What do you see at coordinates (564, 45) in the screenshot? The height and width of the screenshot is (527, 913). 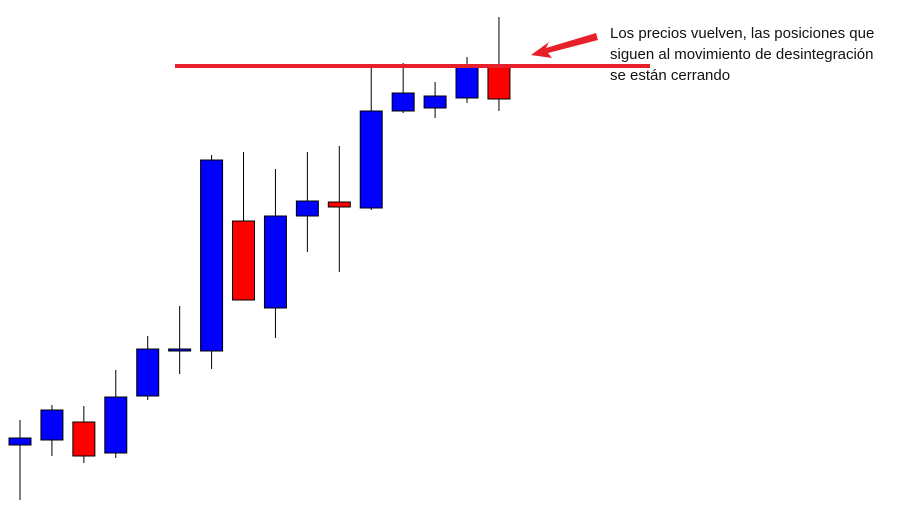 I see `annotation-arrow` at bounding box center [564, 45].